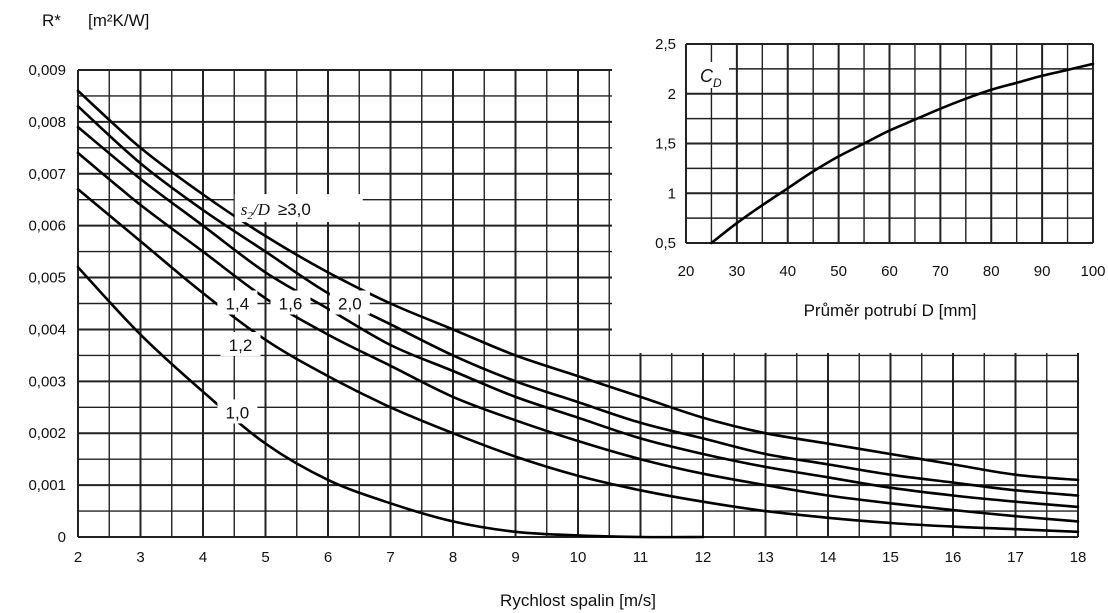 The height and width of the screenshot is (613, 1108). What do you see at coordinates (889, 271) in the screenshot?
I see `inset-x-tick-label: 60` at bounding box center [889, 271].